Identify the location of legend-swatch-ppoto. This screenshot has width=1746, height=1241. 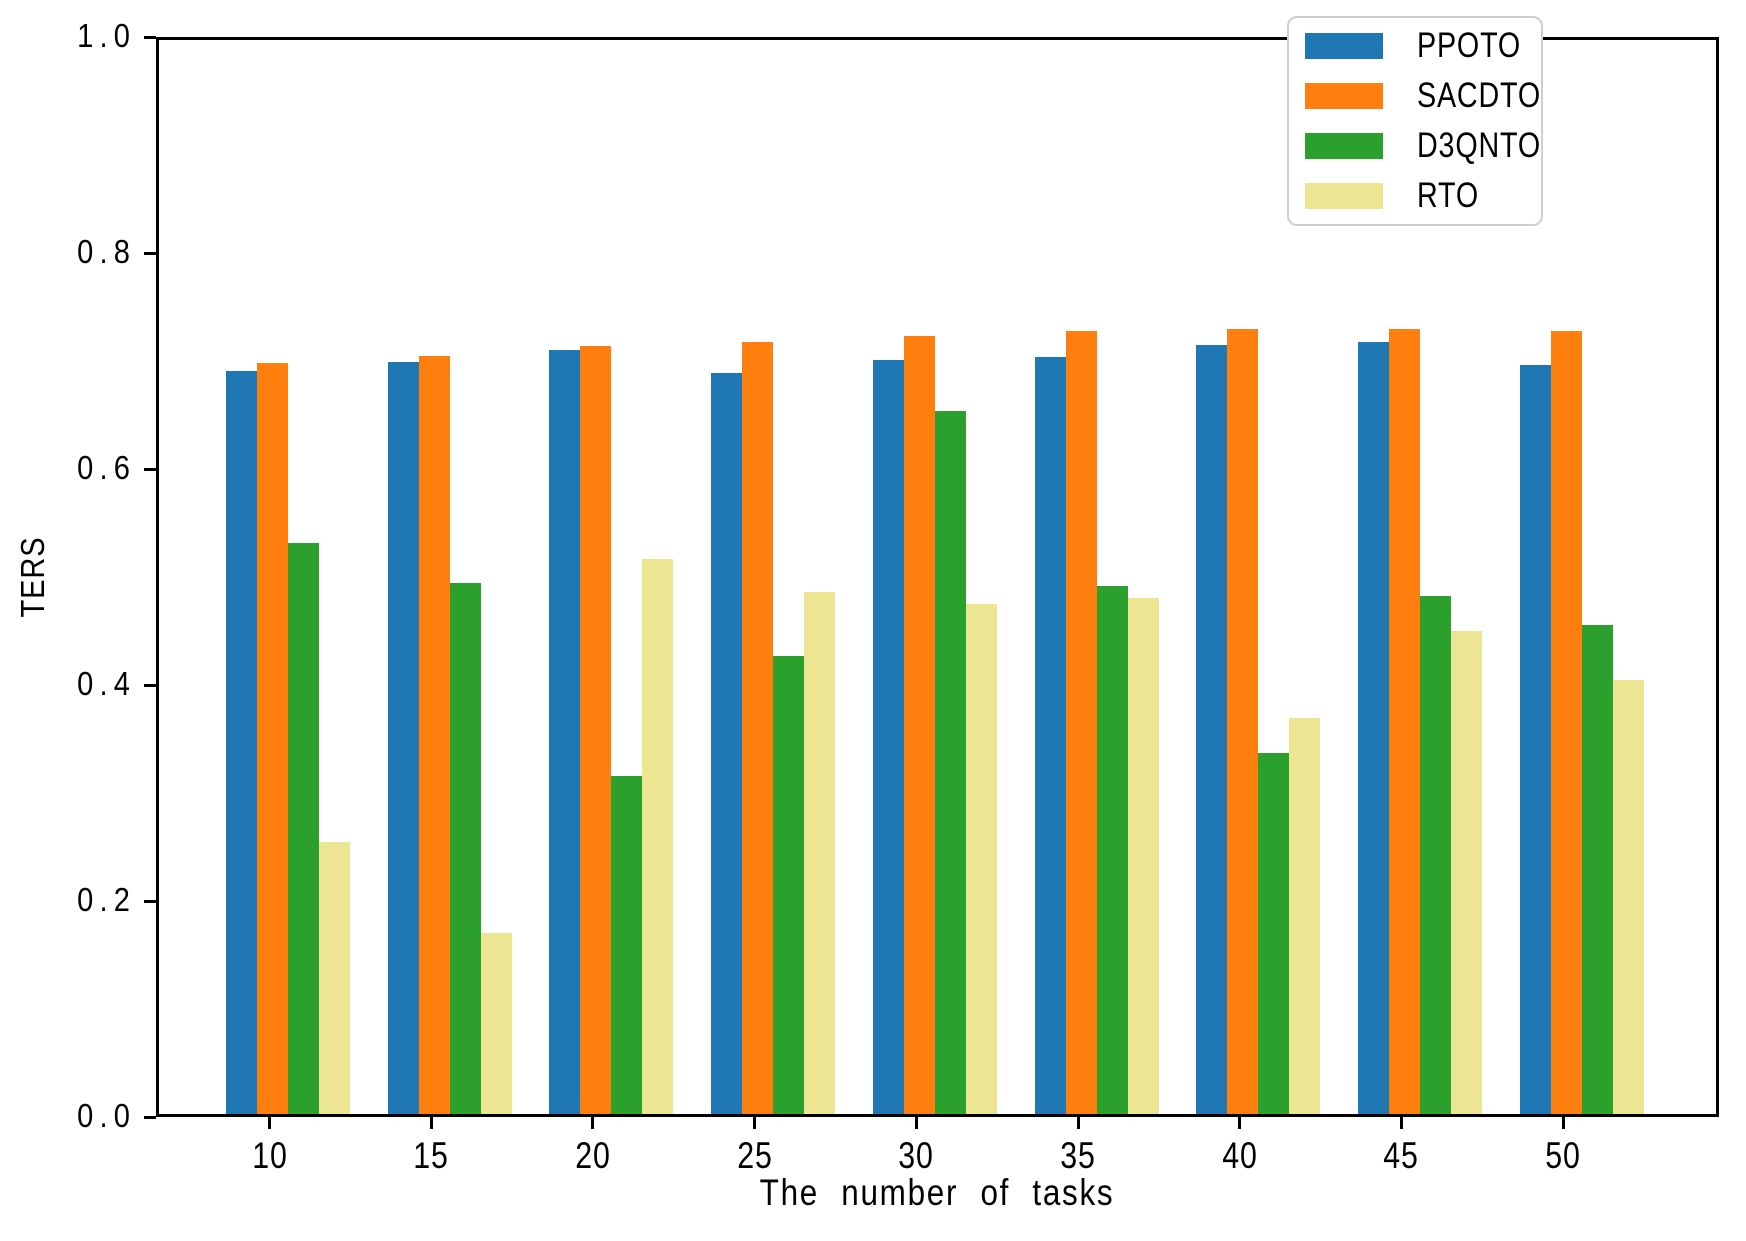
(1344, 46).